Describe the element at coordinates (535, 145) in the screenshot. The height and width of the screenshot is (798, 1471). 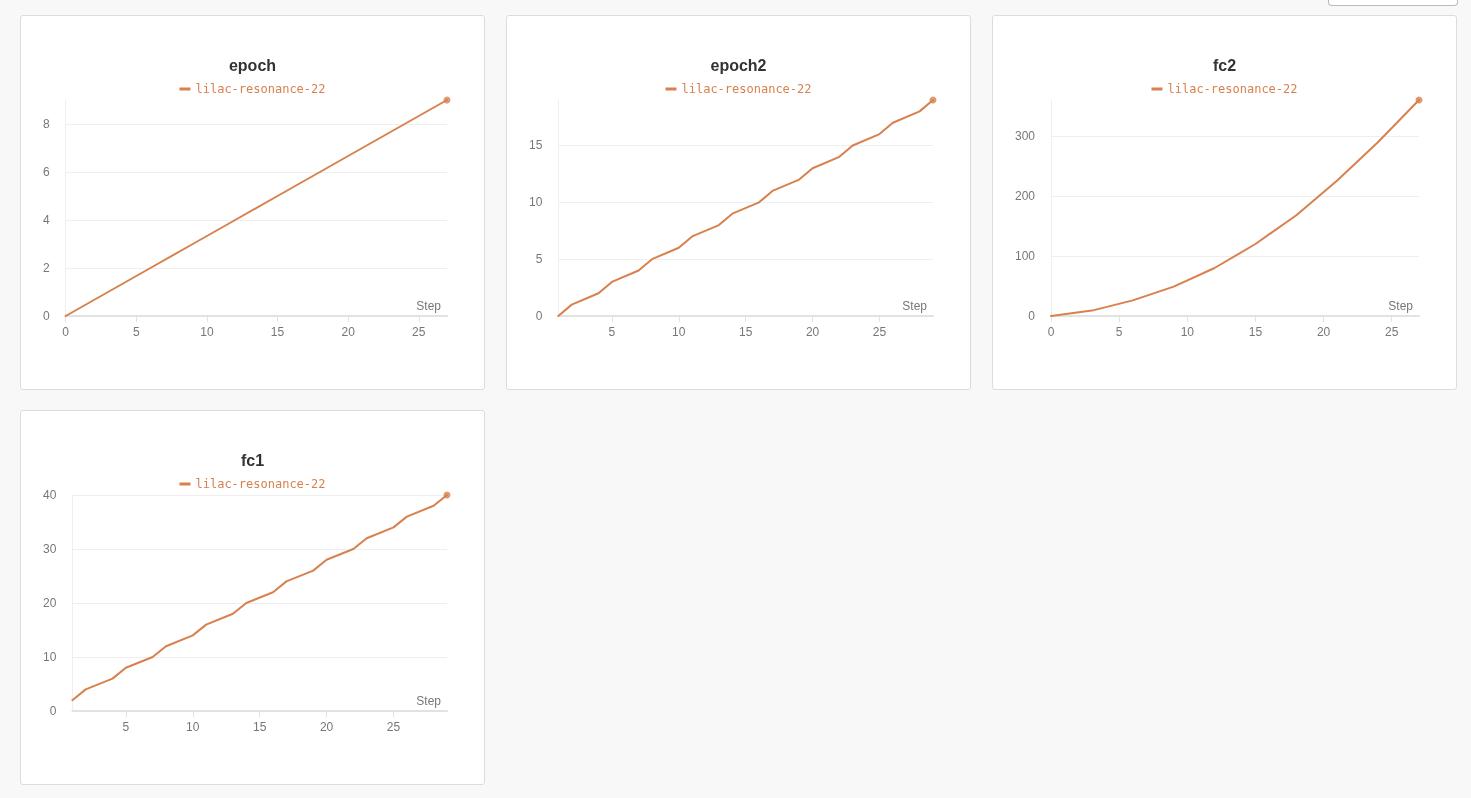
I see `y-tick-label: 15` at that location.